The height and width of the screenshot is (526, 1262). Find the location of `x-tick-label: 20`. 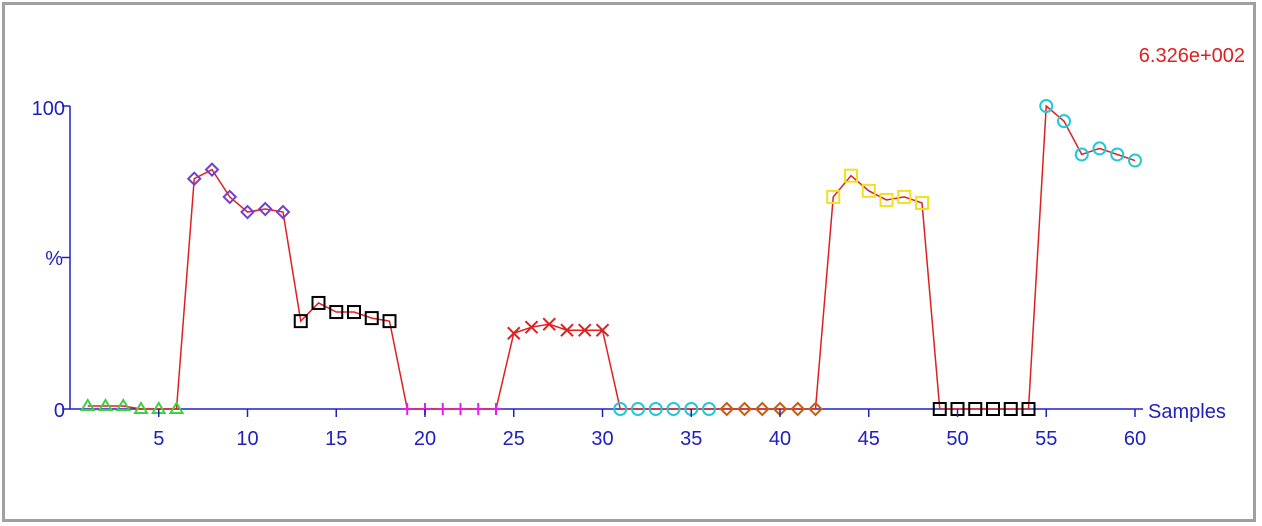

x-tick-label: 20 is located at coordinates (425, 439).